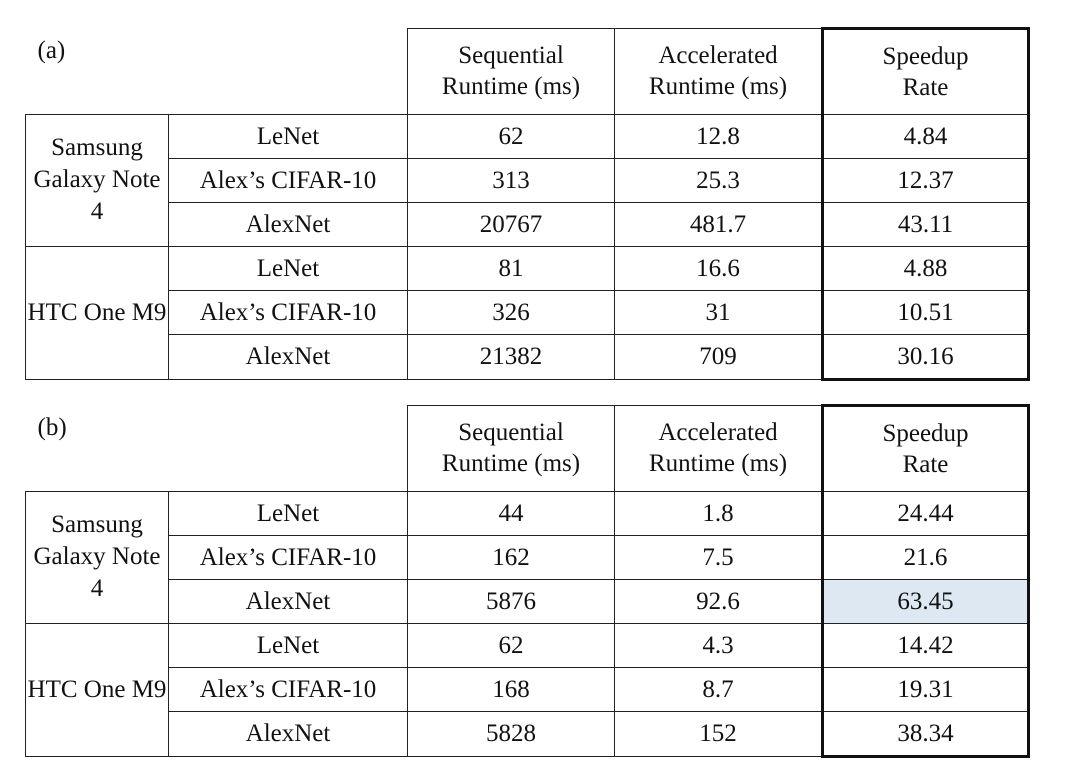  I want to click on data-row: Alex’s CIFAR-10 313 25.3 12.37, so click(528, 180).